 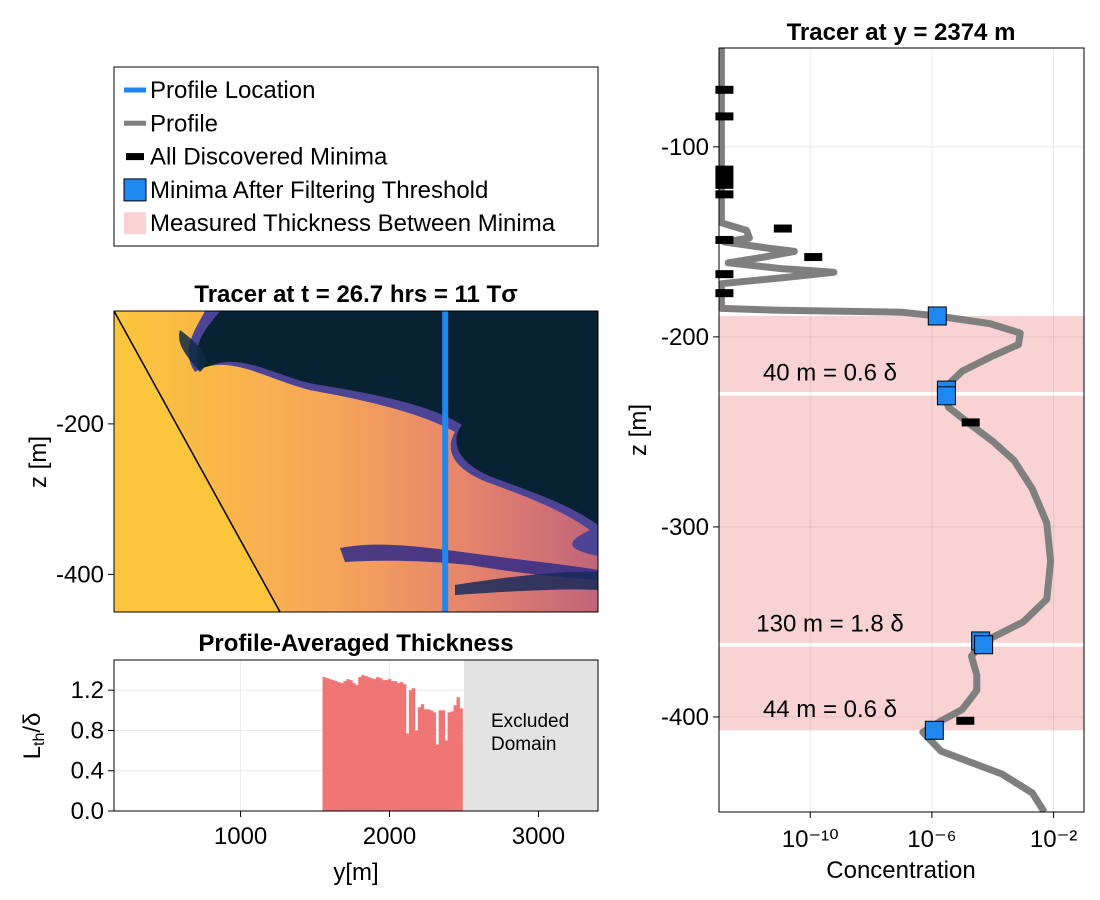 I want to click on excluded-domain-label-line1: Excluded, so click(x=530, y=721).